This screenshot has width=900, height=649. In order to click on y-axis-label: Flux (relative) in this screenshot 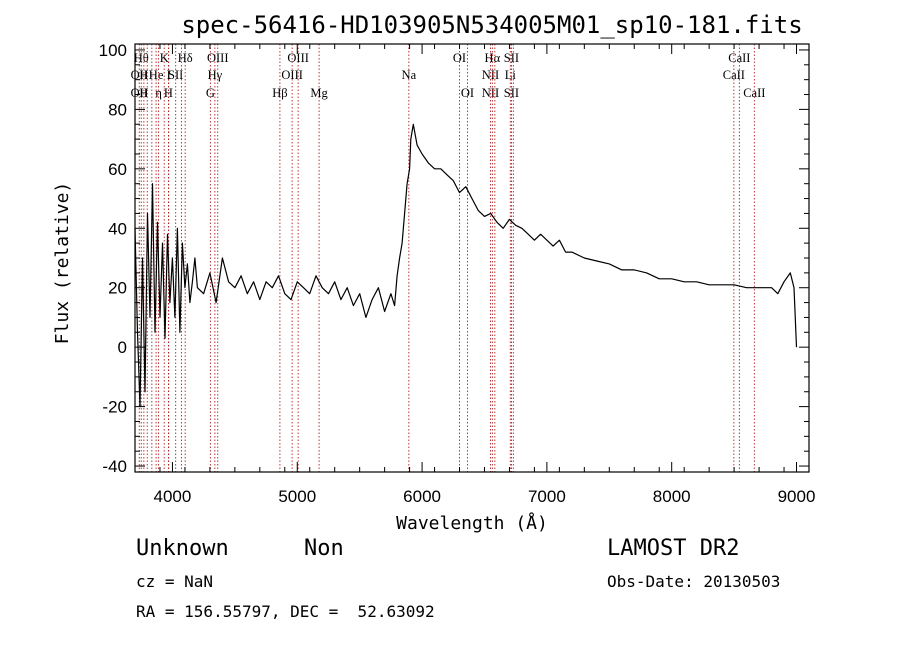, I will do `click(62, 263)`.